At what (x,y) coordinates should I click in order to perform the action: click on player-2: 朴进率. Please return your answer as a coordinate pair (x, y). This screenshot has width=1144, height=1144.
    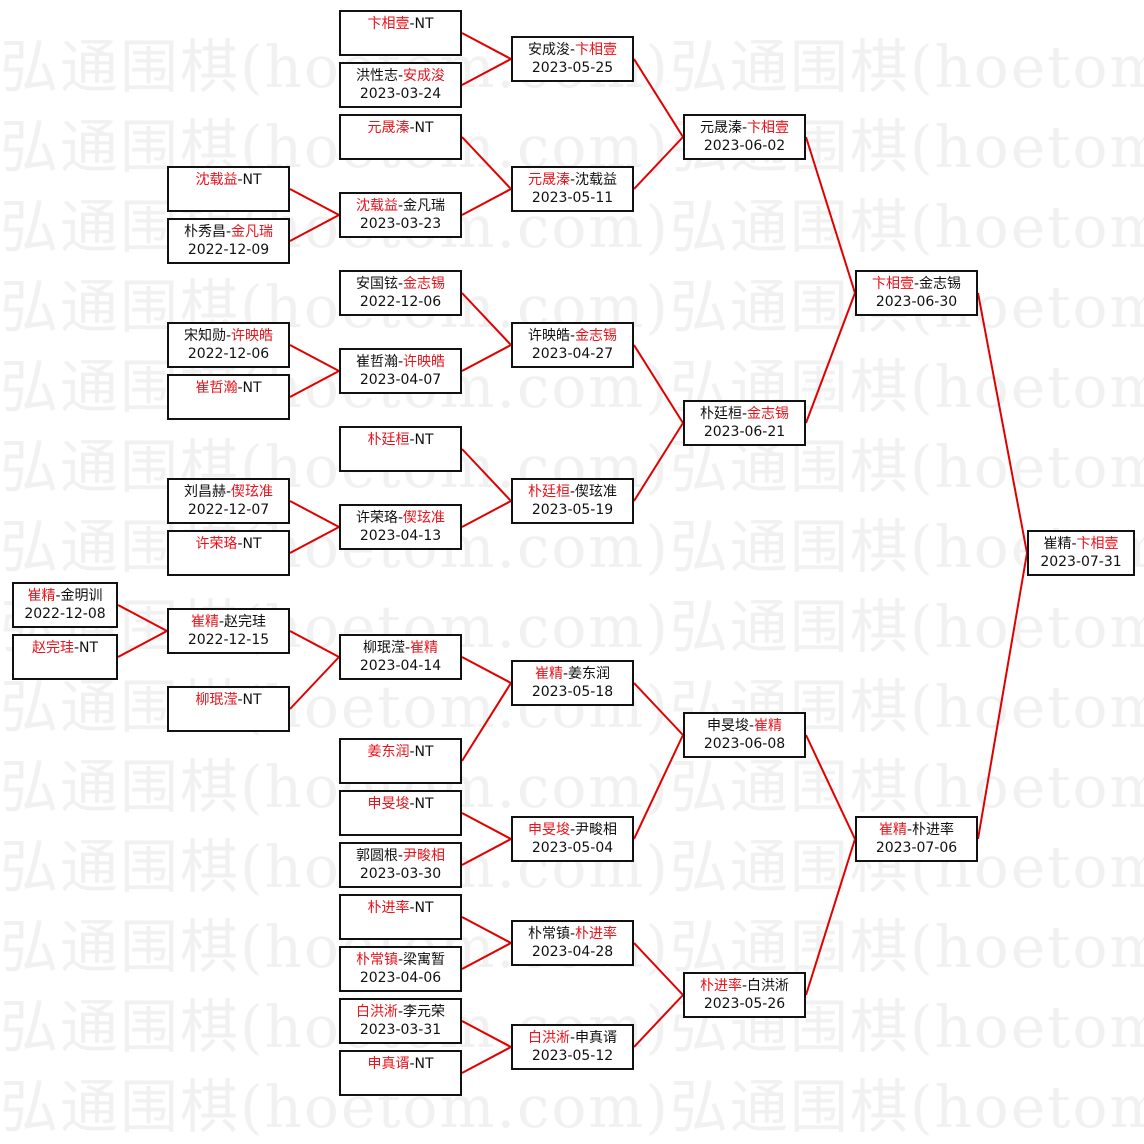
    Looking at the image, I should click on (596, 934).